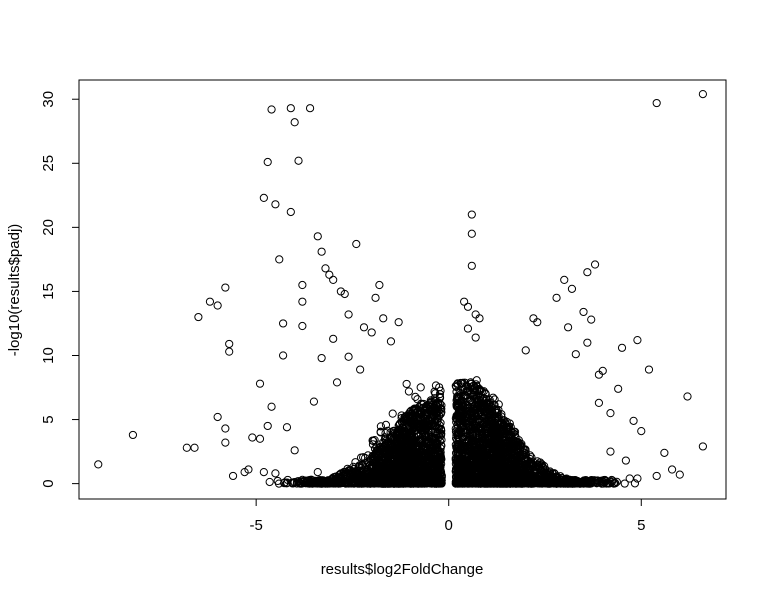 The width and height of the screenshot is (767, 599). What do you see at coordinates (14, 290) in the screenshot?
I see `y-axis-title: -log10(results$padj)` at bounding box center [14, 290].